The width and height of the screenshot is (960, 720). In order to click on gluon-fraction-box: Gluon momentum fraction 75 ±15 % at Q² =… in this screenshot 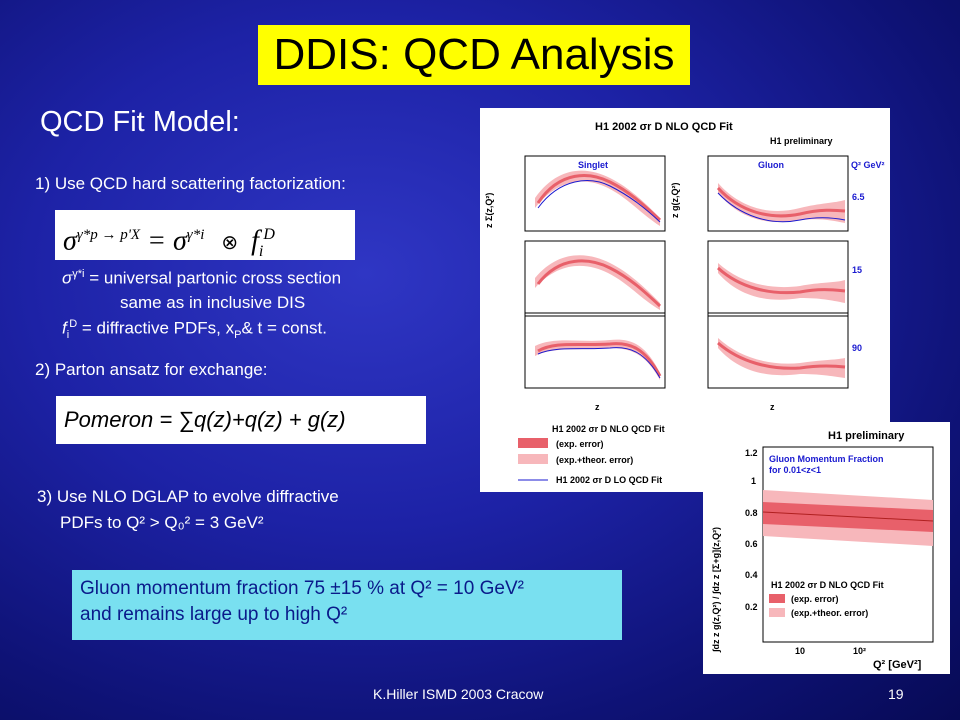, I will do `click(347, 605)`.